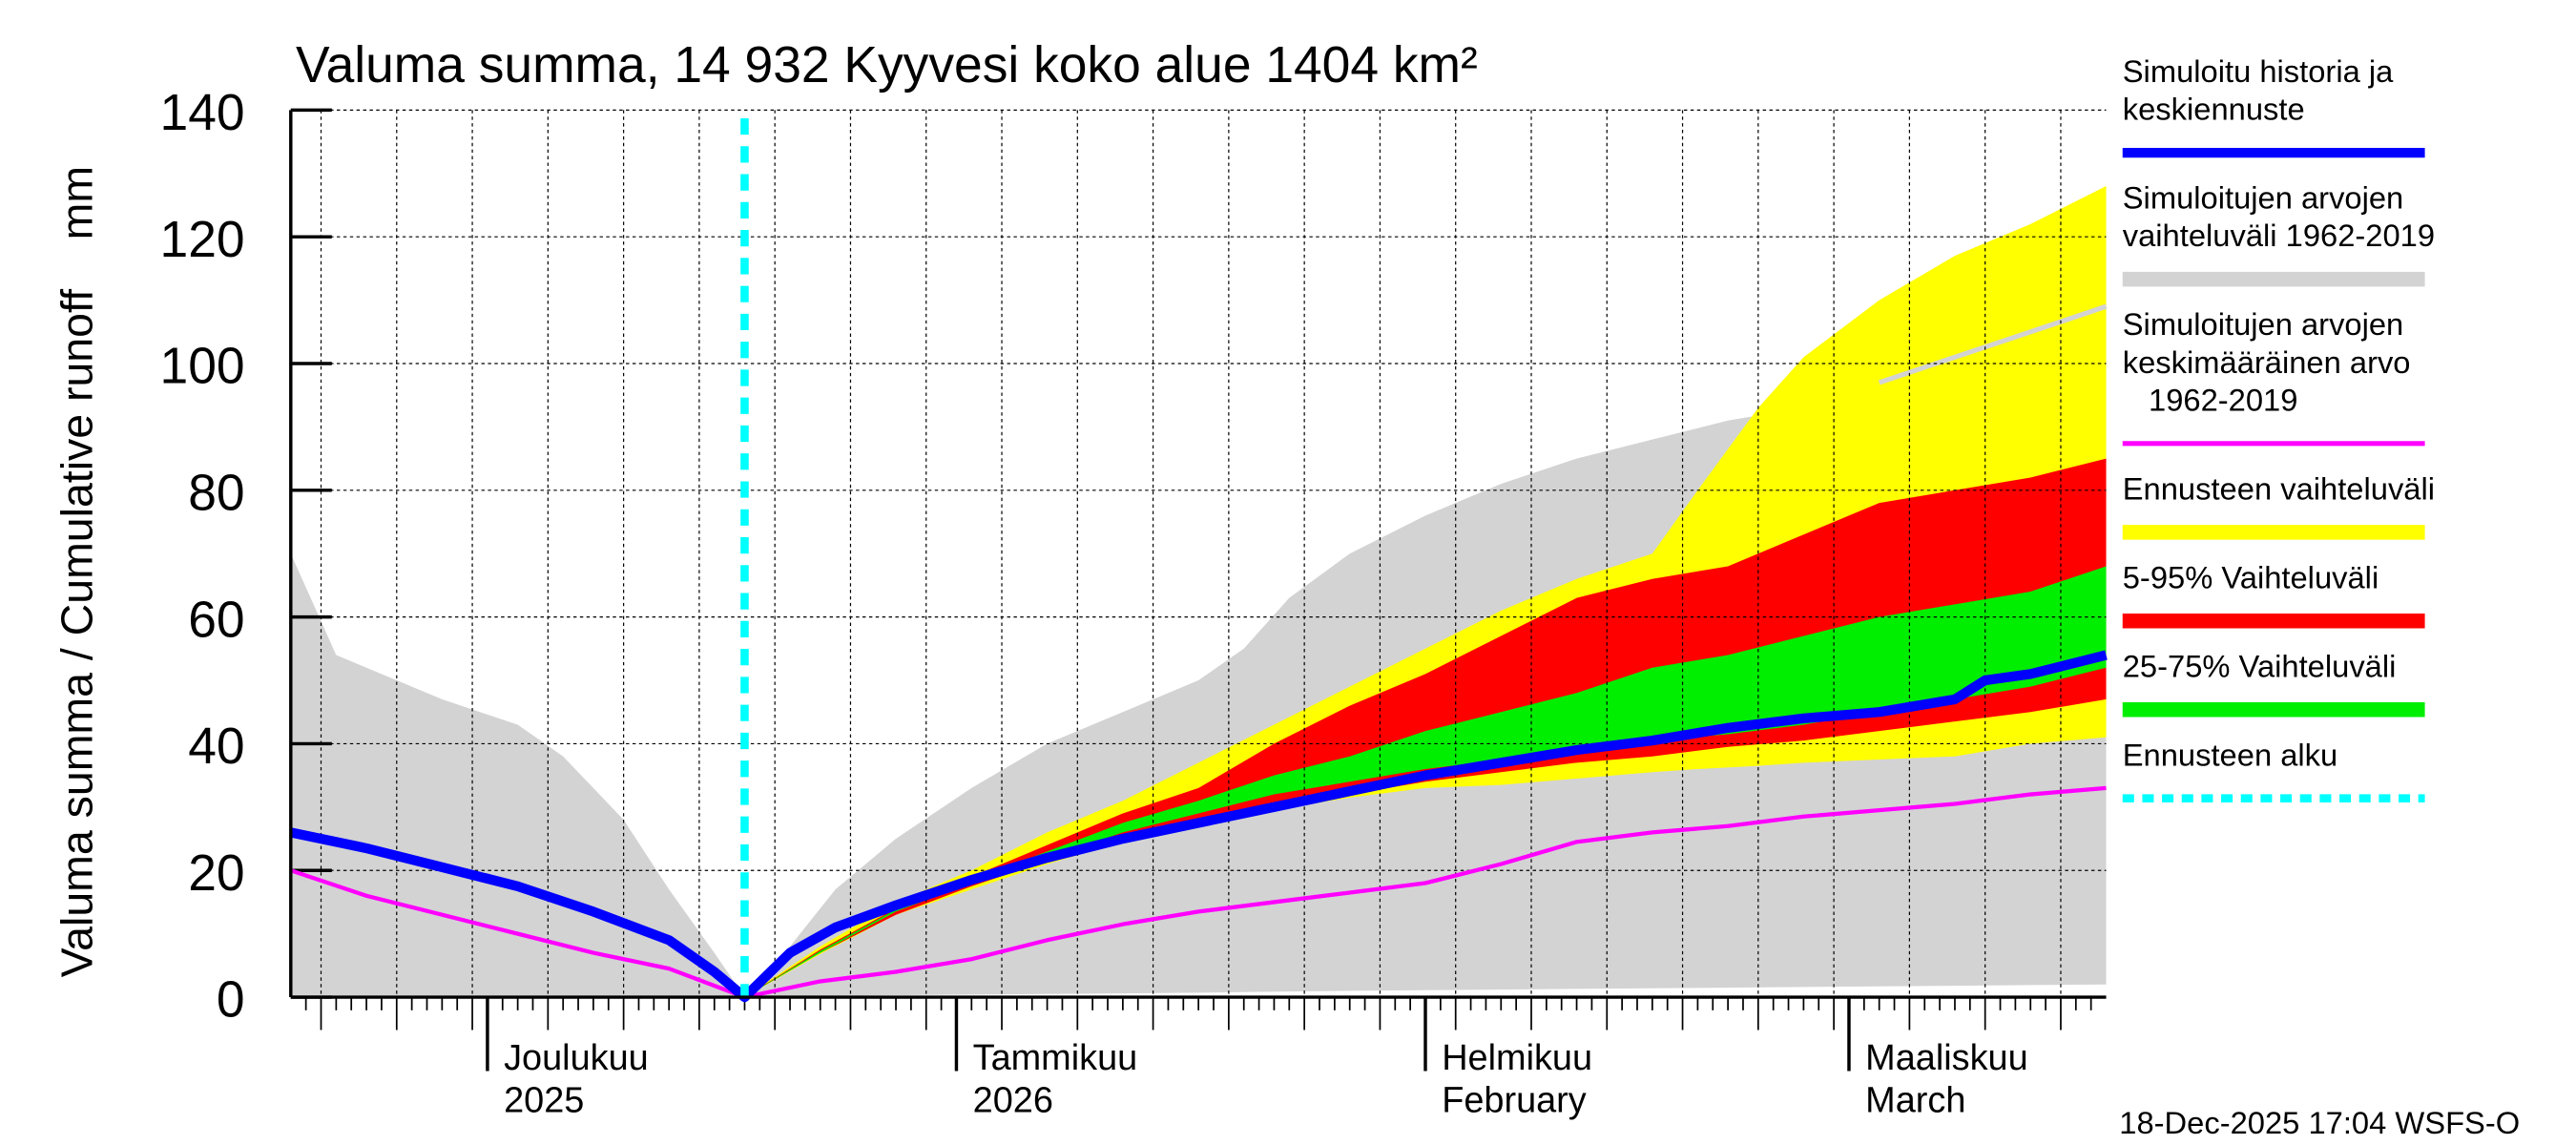  What do you see at coordinates (576, 1058) in the screenshot?
I see `month-label: Joulukuu` at bounding box center [576, 1058].